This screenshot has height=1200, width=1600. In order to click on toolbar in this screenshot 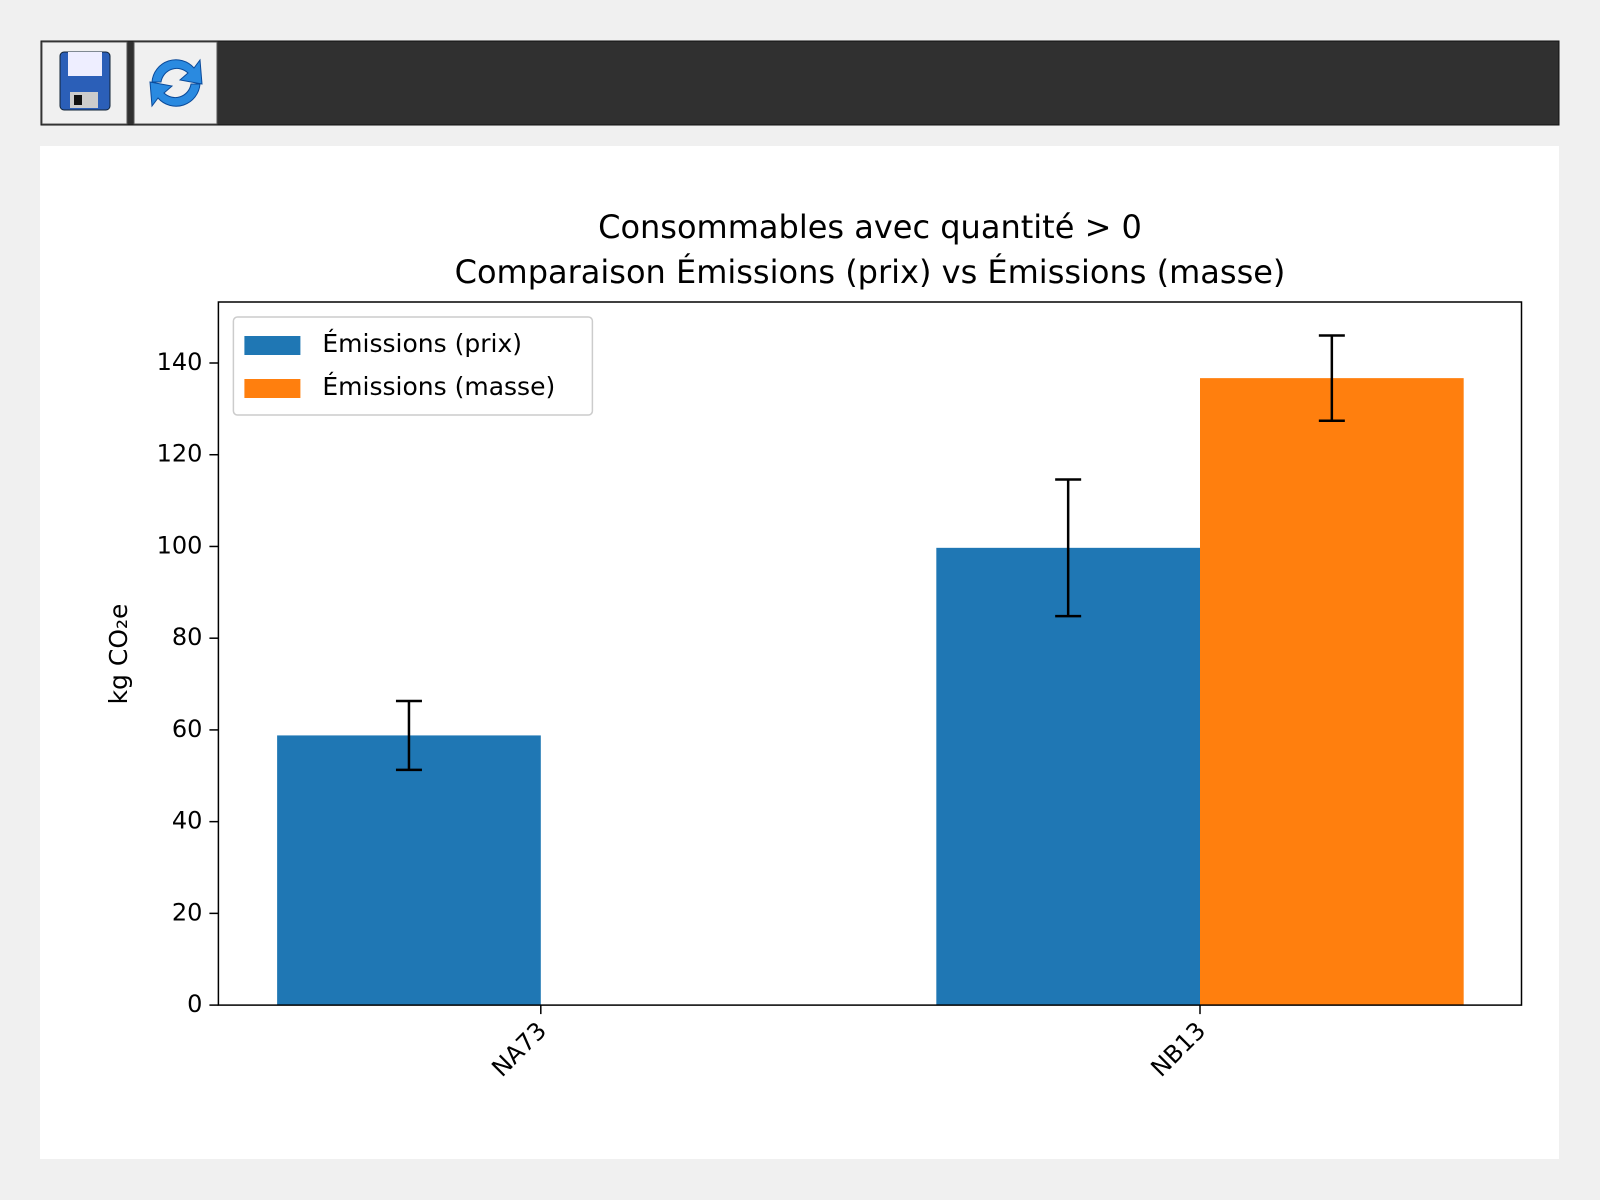, I will do `click(800, 83)`.